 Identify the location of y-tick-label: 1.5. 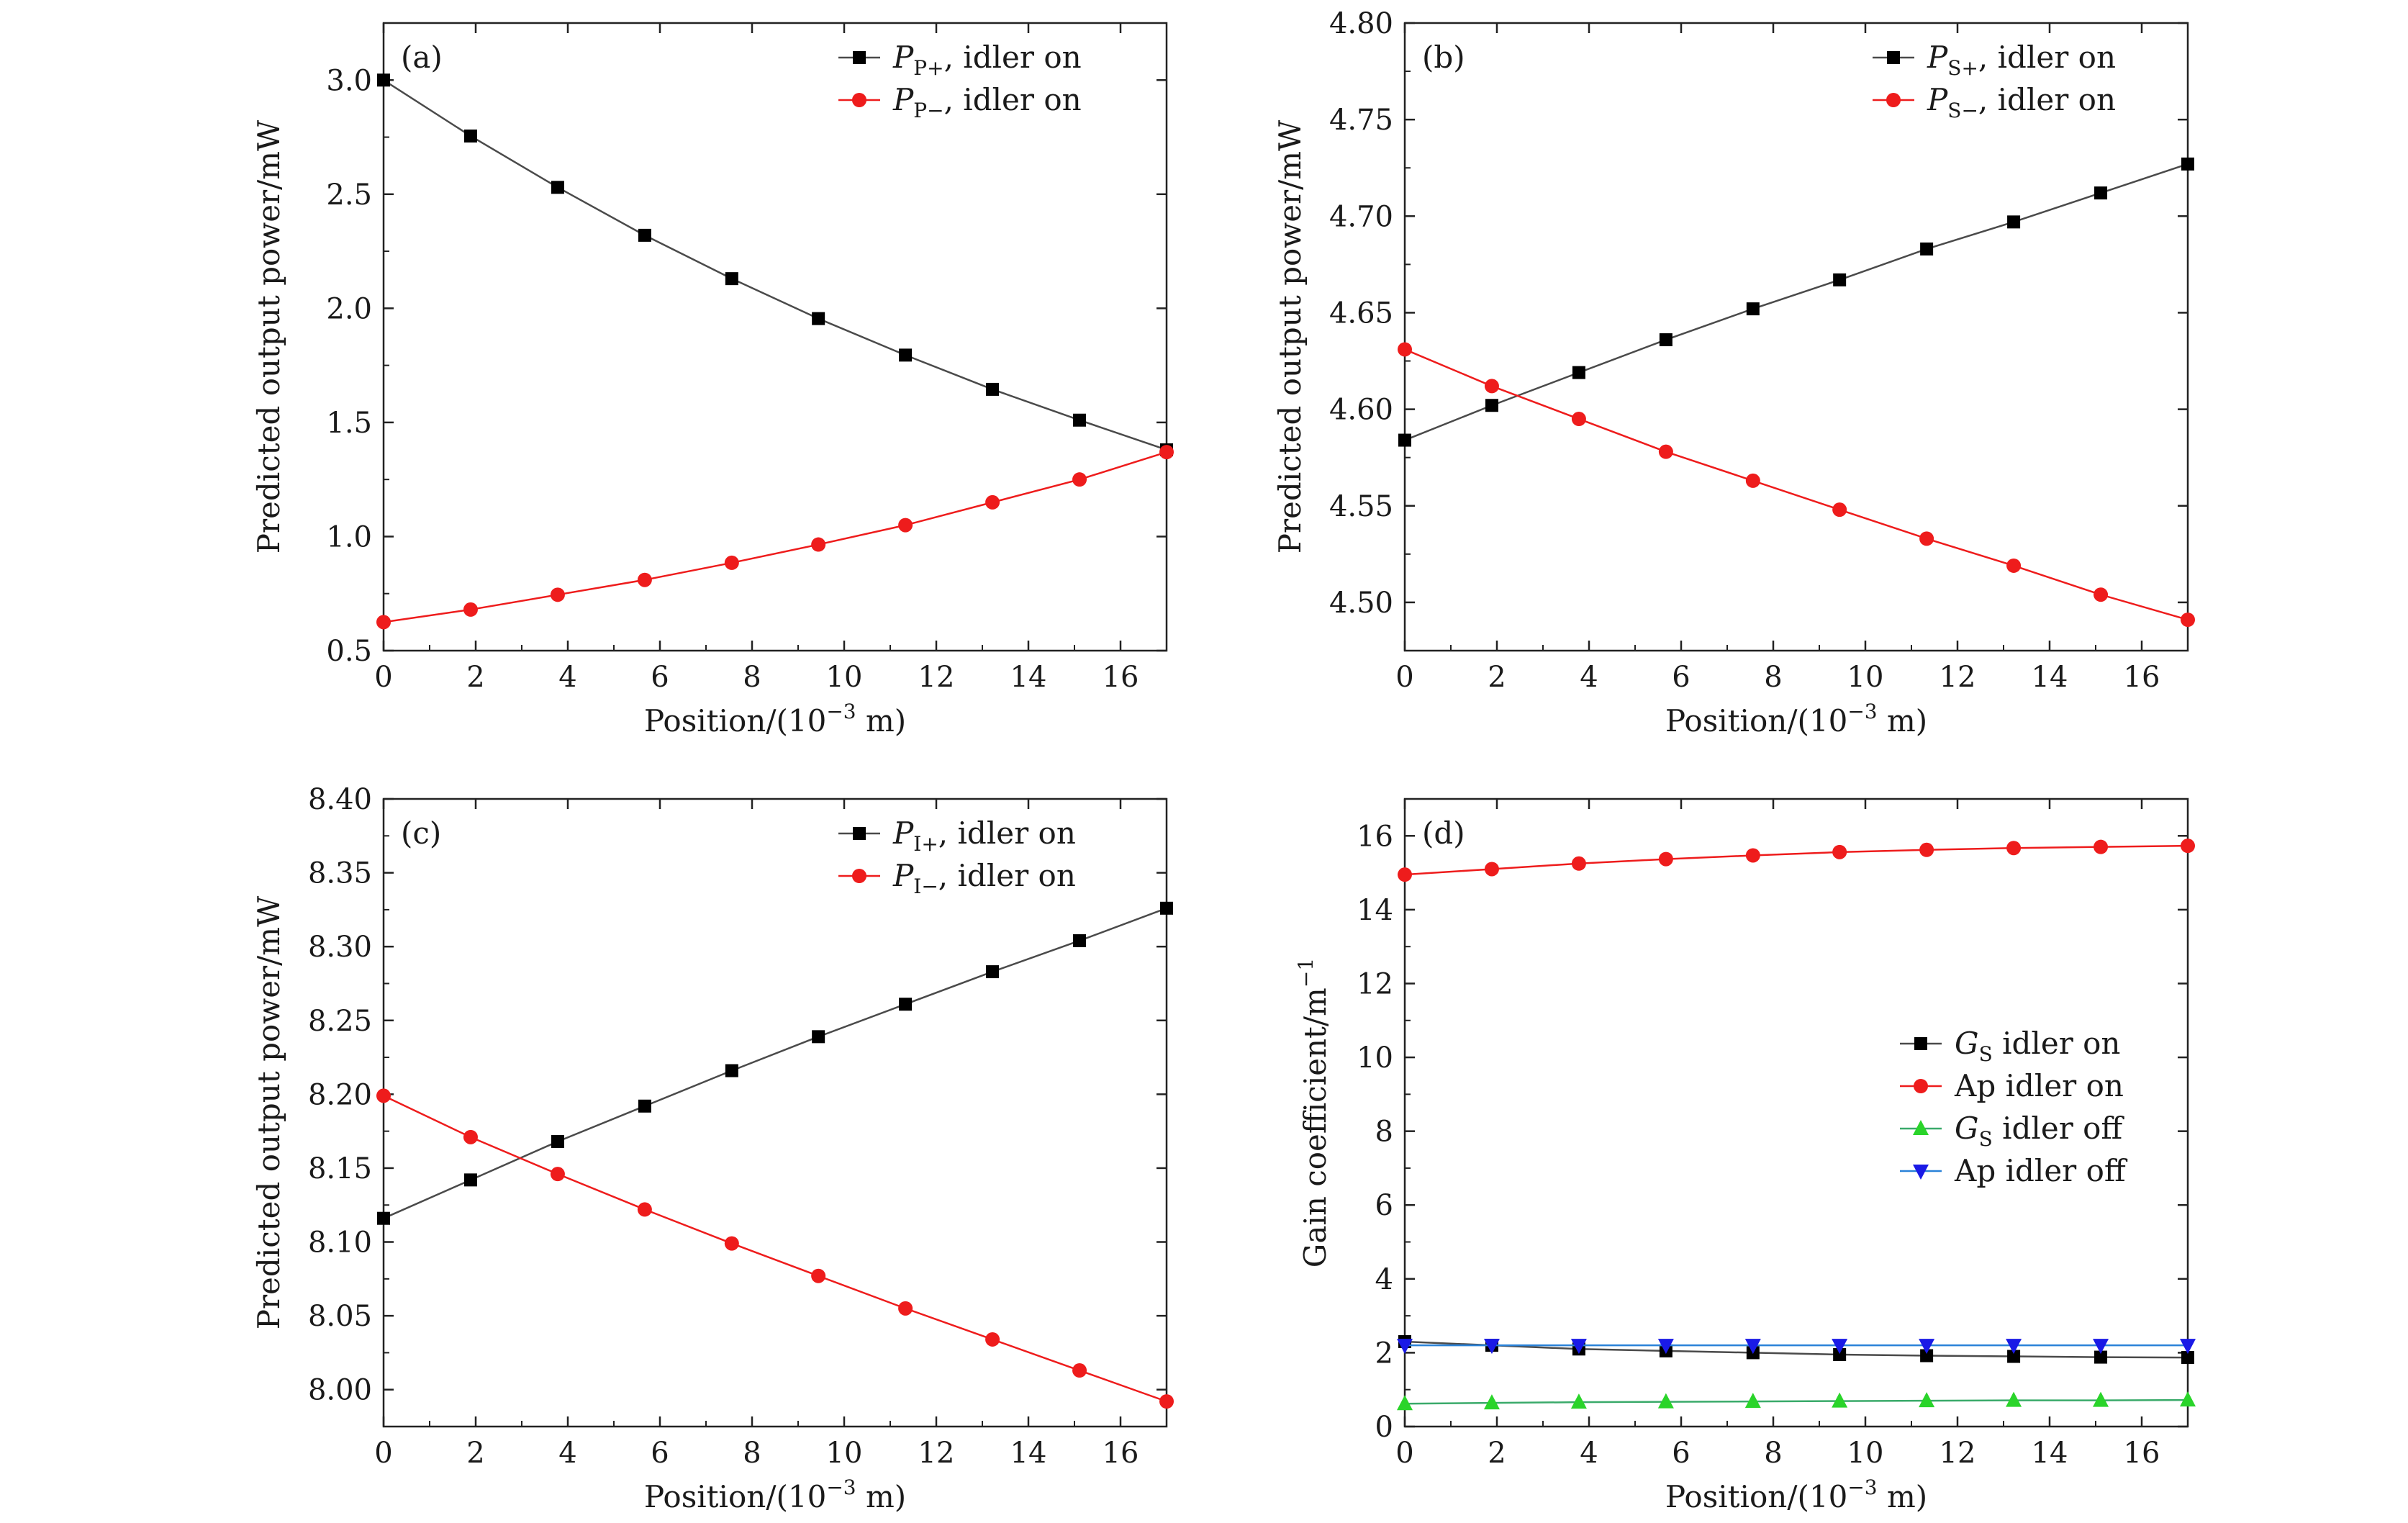
(349, 424).